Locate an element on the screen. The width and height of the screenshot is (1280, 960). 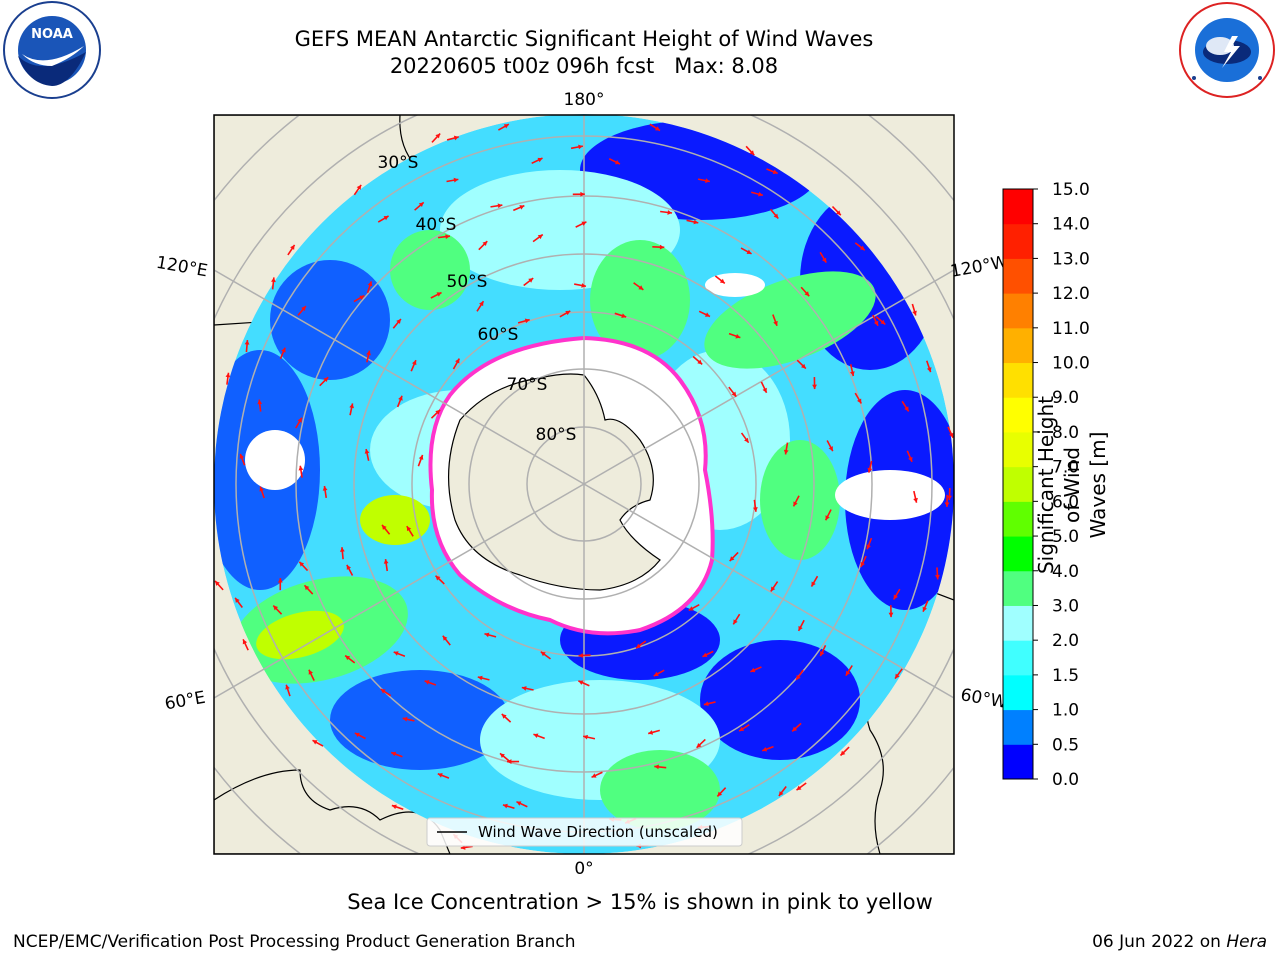
colorbar-tick-label: 9.0 is located at coordinates (1065, 398).